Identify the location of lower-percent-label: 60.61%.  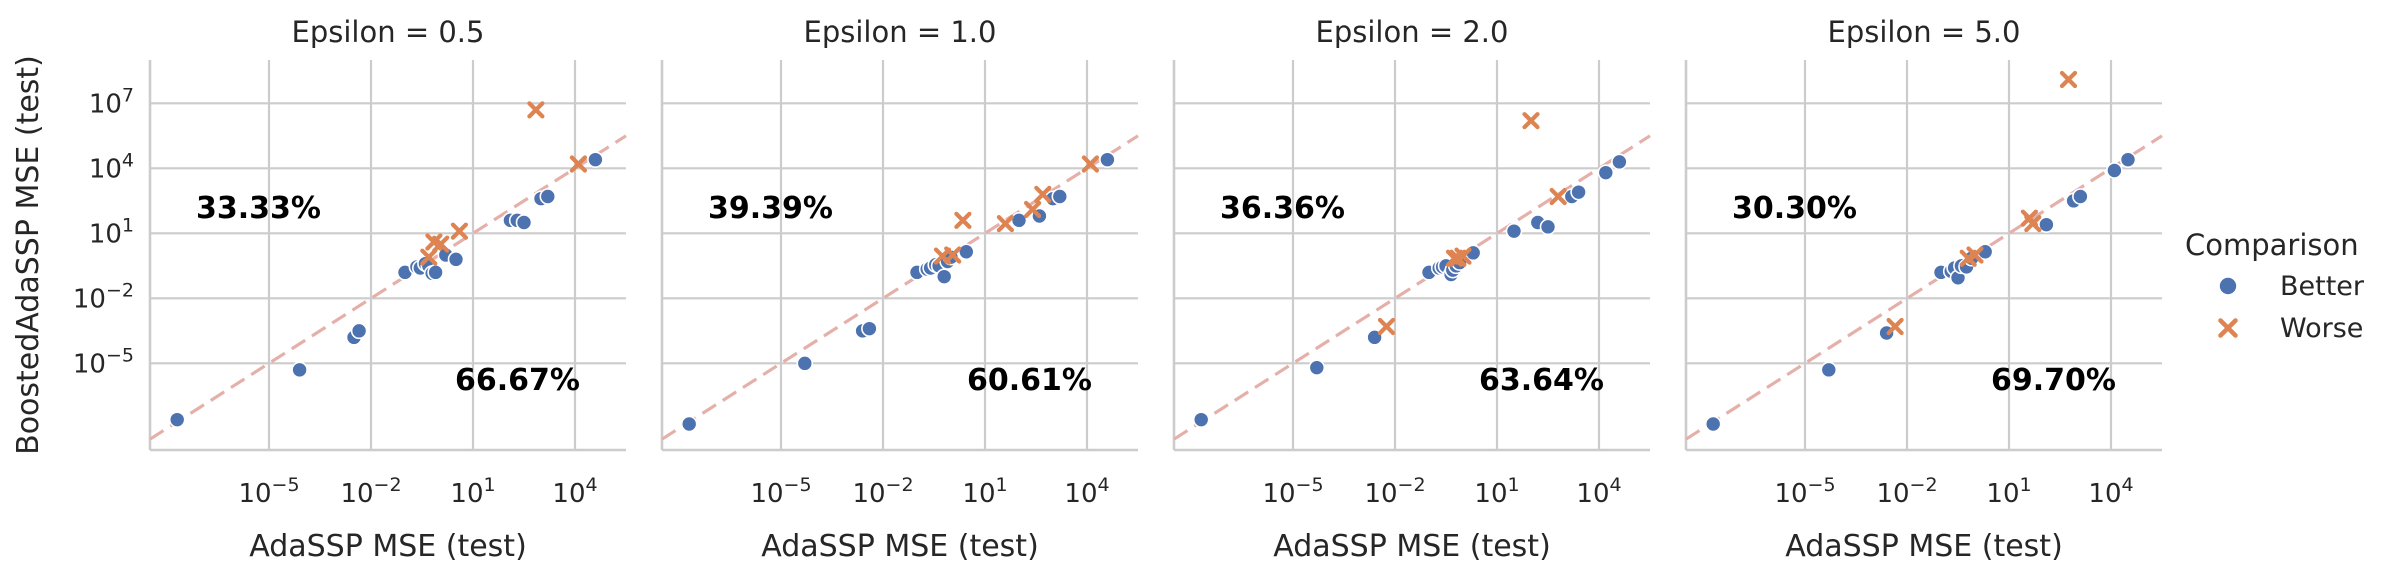
(1029, 380).